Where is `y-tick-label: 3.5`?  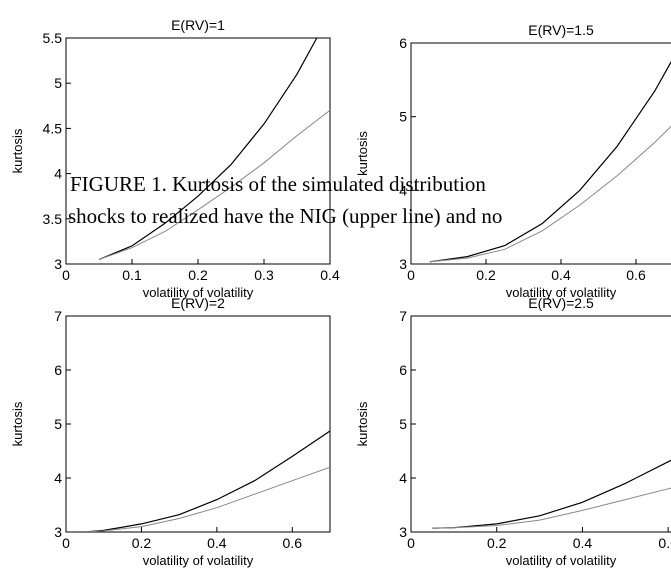 y-tick-label: 3.5 is located at coordinates (53, 219).